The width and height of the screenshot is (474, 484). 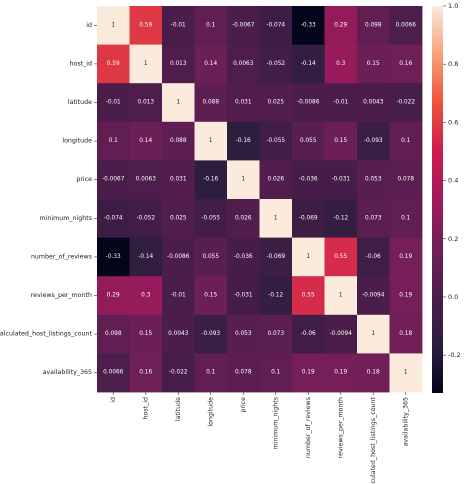 What do you see at coordinates (453, 181) in the screenshot?
I see `colorbar-tick-label: 0.4` at bounding box center [453, 181].